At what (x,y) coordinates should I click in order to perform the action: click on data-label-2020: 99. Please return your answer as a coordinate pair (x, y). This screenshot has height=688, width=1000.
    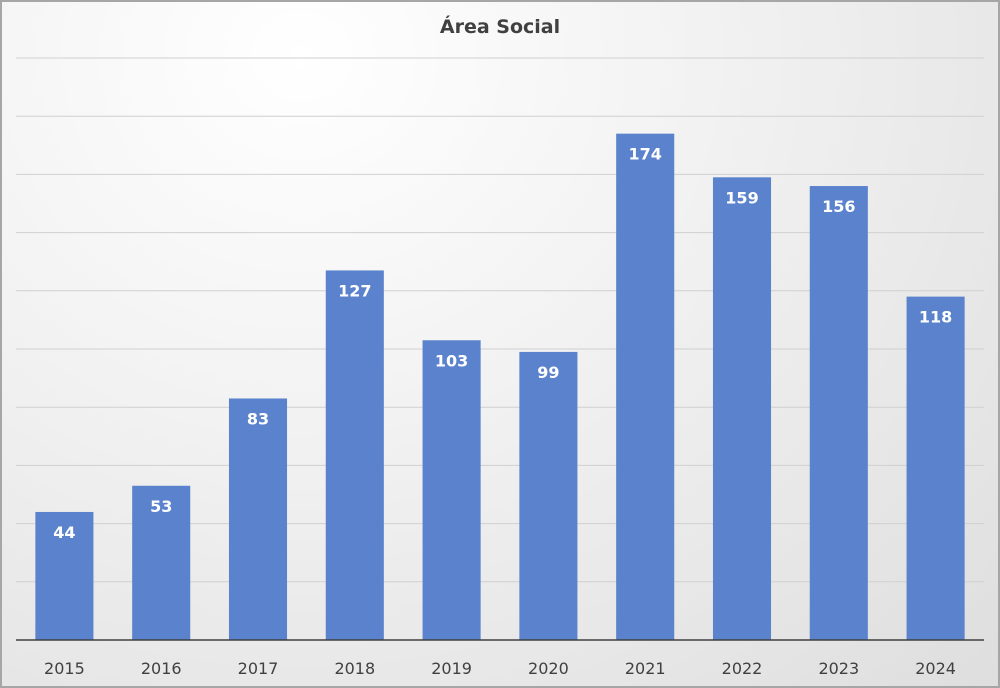
    Looking at the image, I should click on (548, 372).